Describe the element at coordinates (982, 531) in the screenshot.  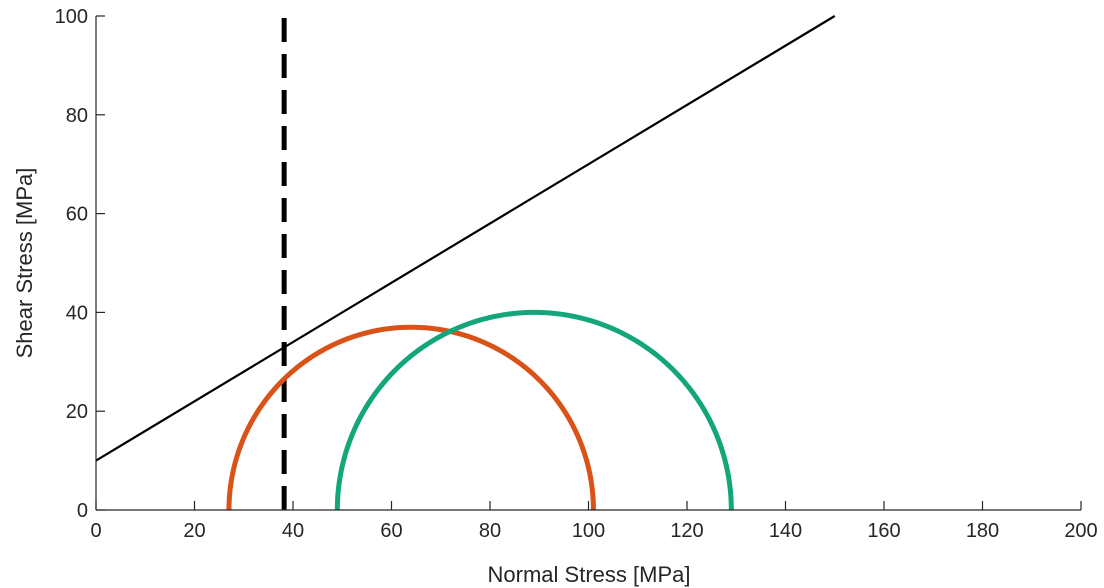
I see `x-tick-label: 180` at that location.